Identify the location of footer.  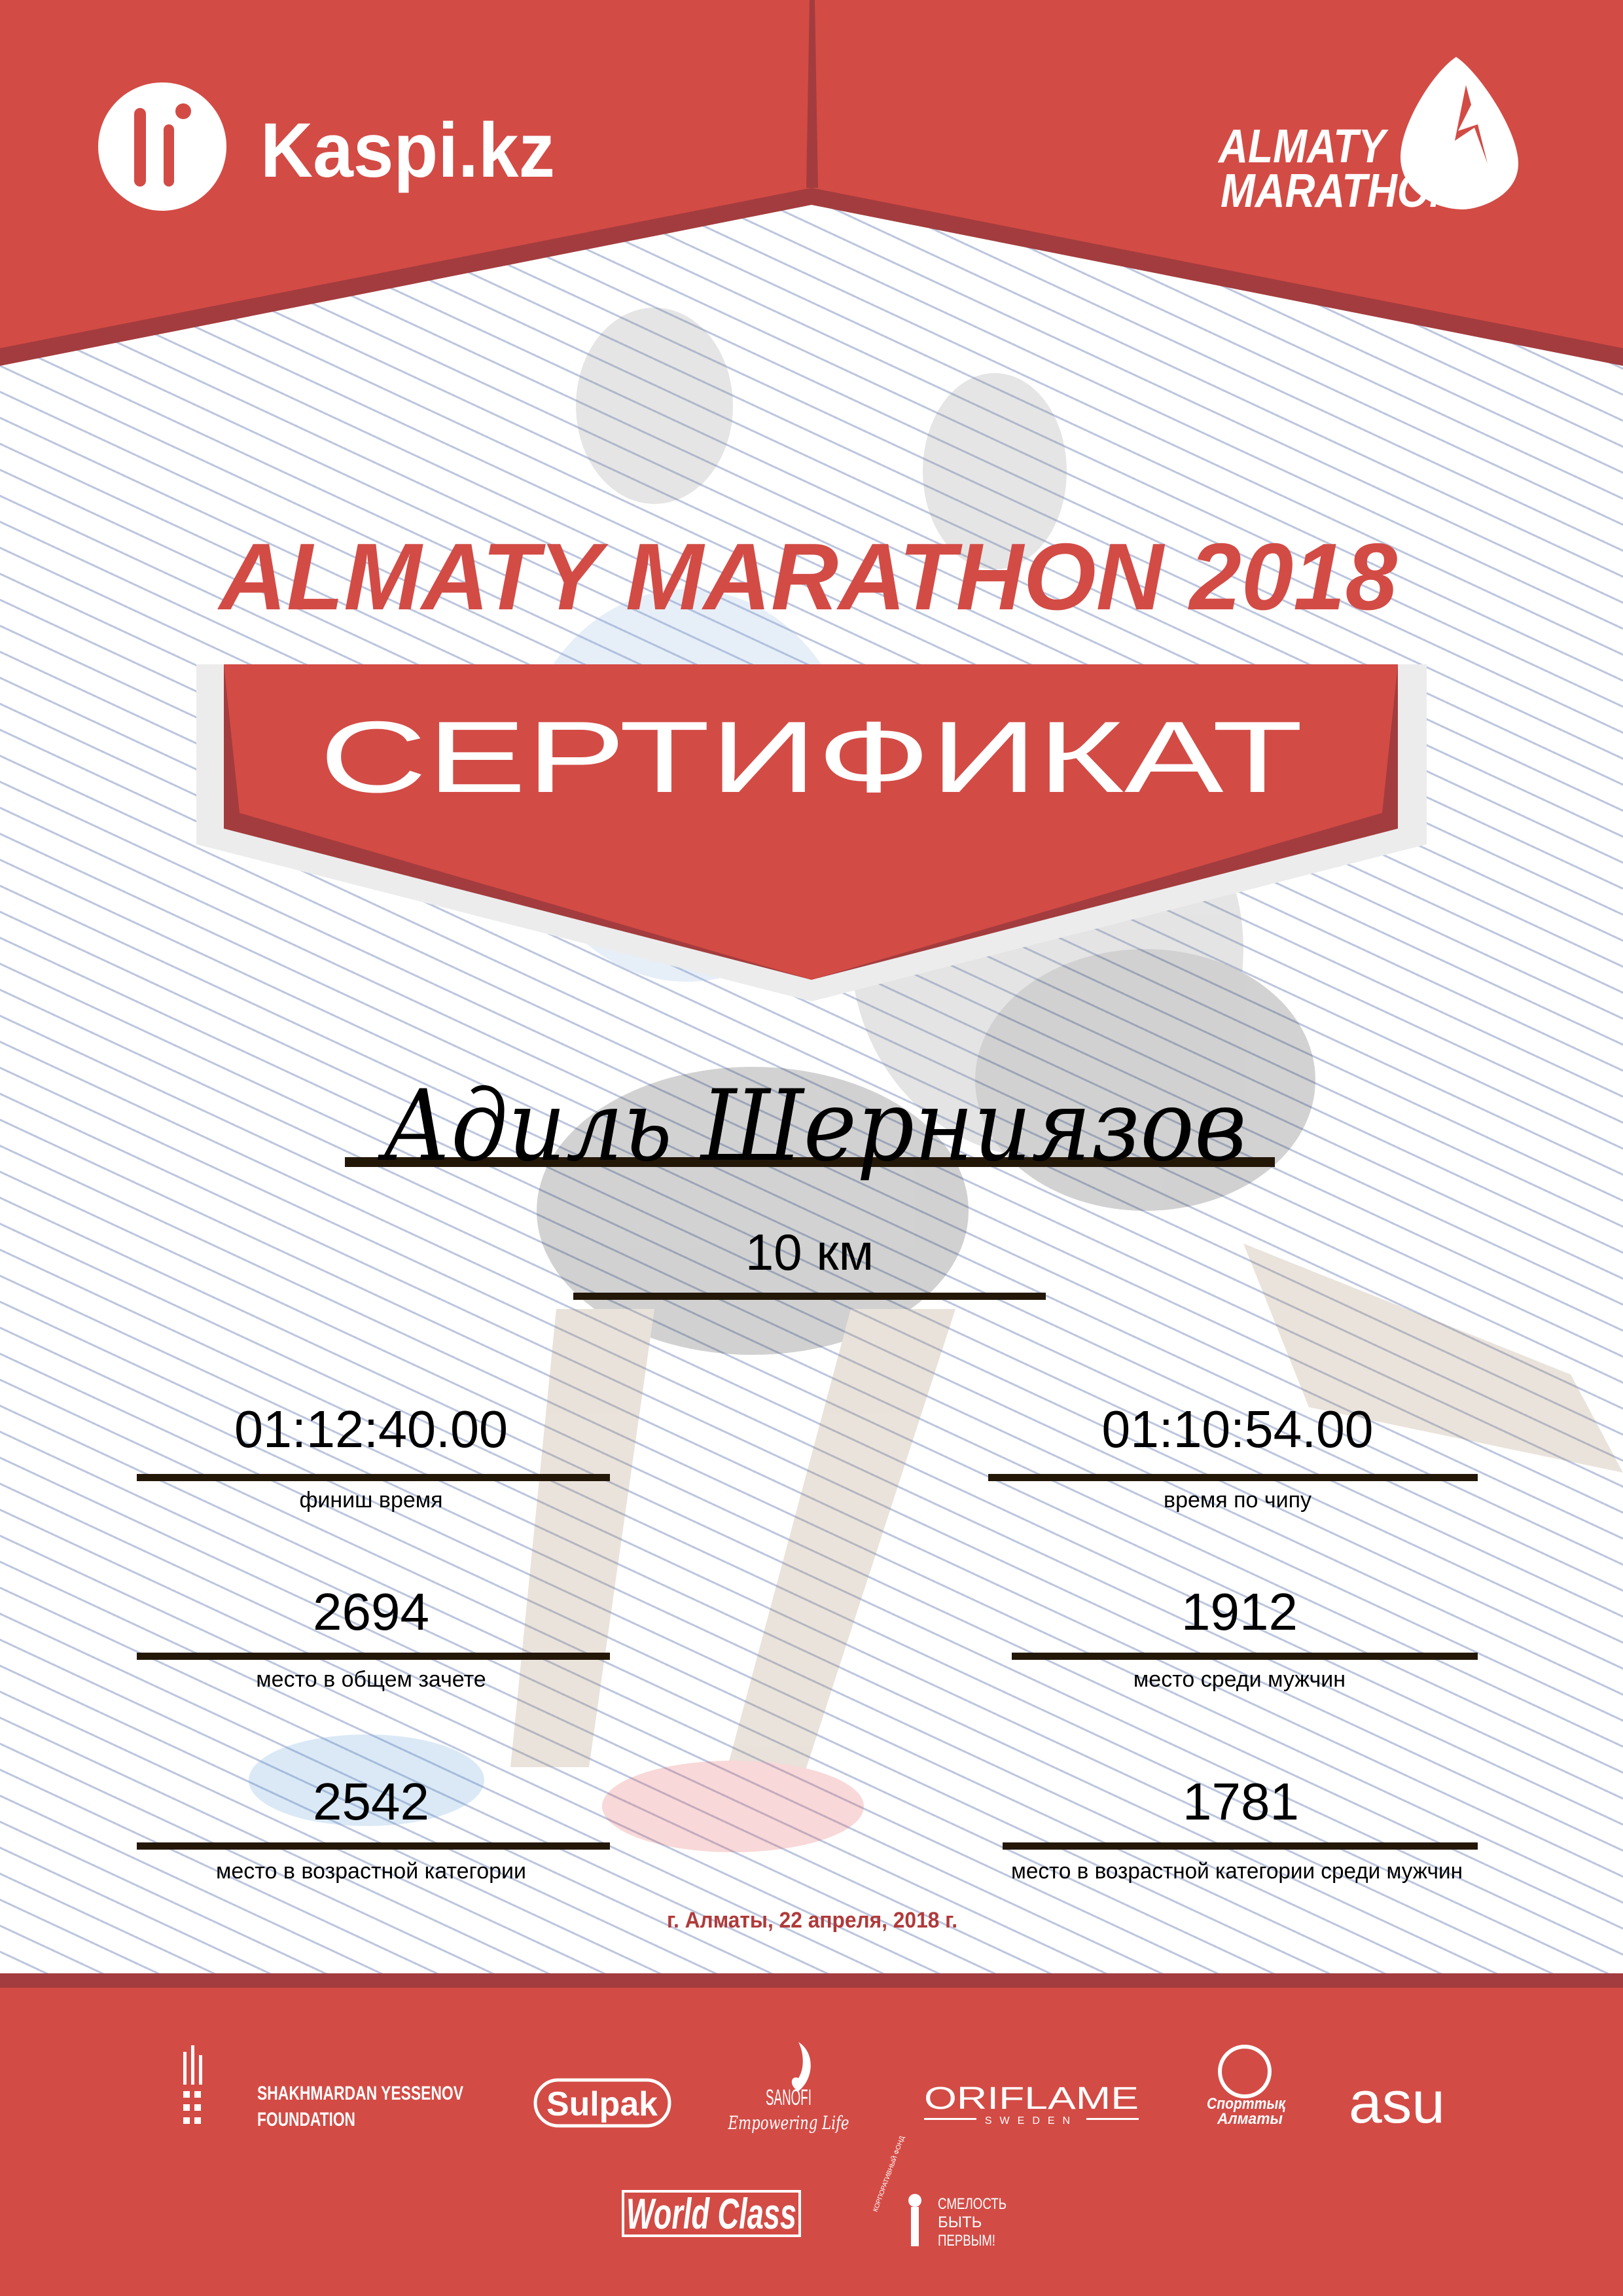
(811, 2142).